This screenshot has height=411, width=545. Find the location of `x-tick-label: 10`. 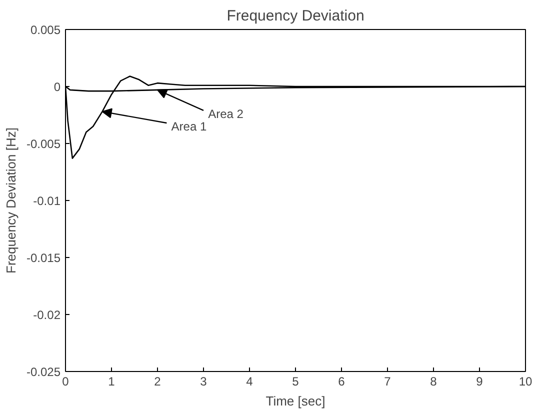

x-tick-label: 10 is located at coordinates (525, 381).